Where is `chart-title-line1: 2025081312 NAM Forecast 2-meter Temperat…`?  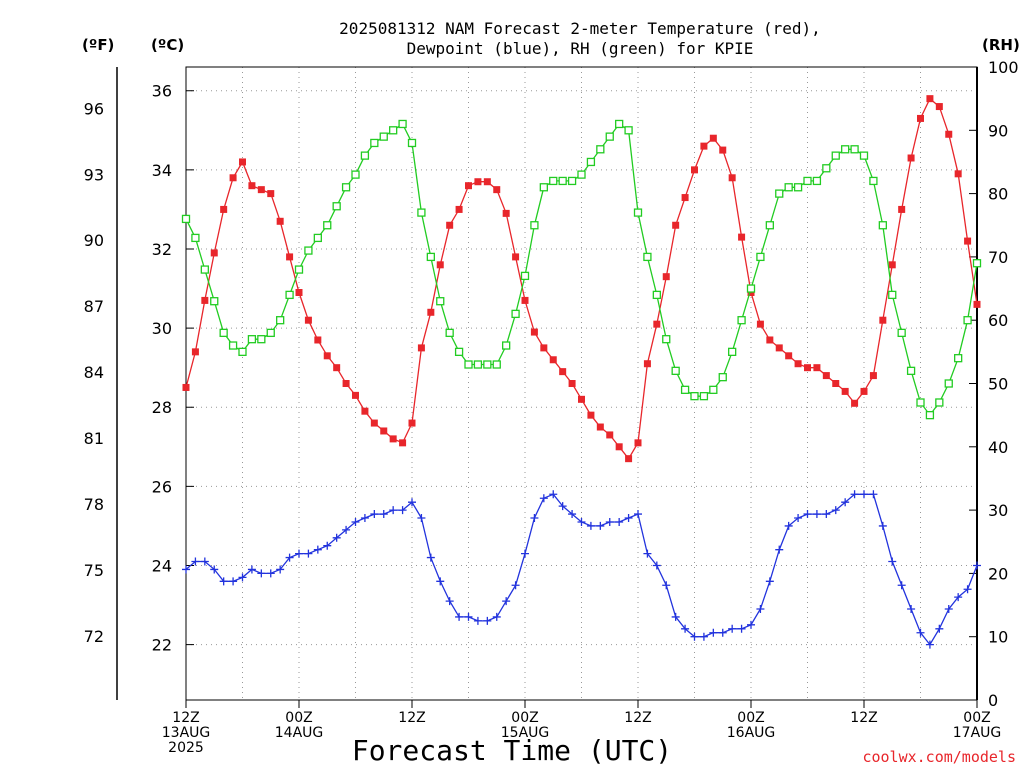
chart-title-line1: 2025081312 NAM Forecast 2-meter Temperat… is located at coordinates (580, 28).